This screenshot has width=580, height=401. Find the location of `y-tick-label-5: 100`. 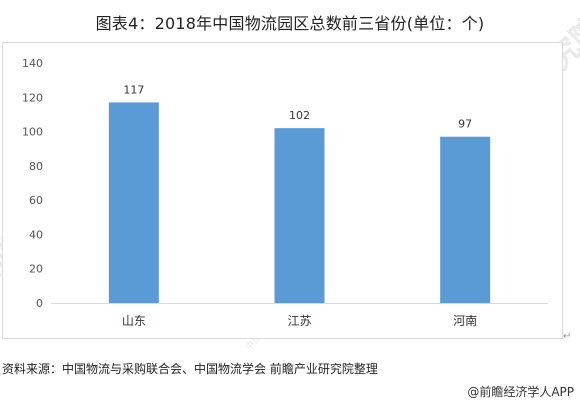

y-tick-label-5: 100 is located at coordinates (32, 132).